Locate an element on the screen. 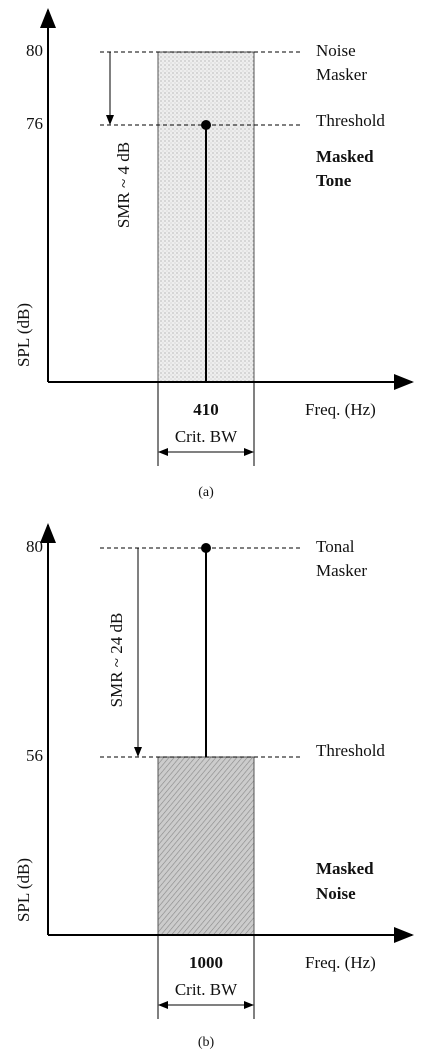  bottom-label: Noise is located at coordinates (336, 893).